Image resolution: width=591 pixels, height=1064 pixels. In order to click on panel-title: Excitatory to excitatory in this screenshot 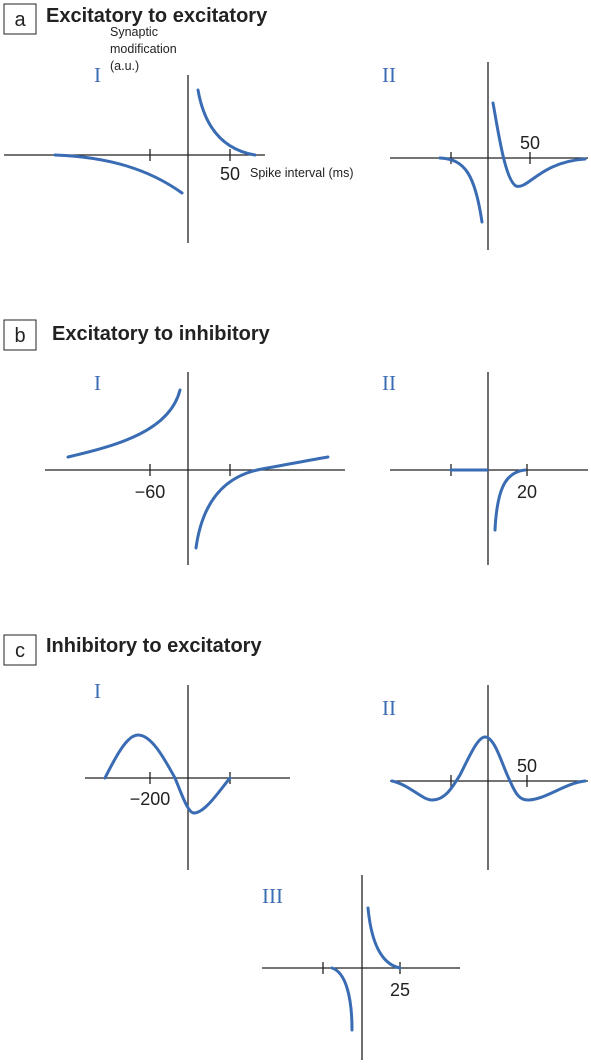, I will do `click(157, 16)`.